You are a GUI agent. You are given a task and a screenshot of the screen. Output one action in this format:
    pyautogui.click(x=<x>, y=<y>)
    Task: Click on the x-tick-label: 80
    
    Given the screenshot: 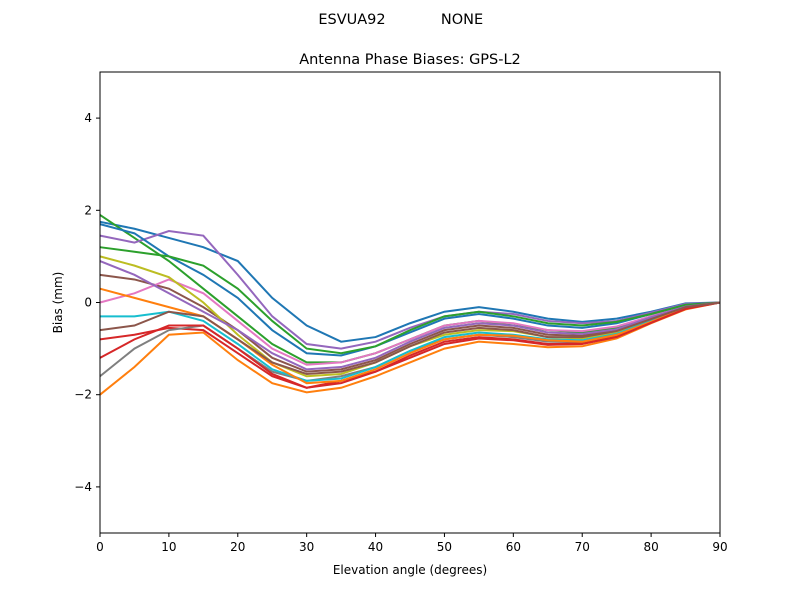 What is the action you would take?
    pyautogui.click(x=650, y=547)
    